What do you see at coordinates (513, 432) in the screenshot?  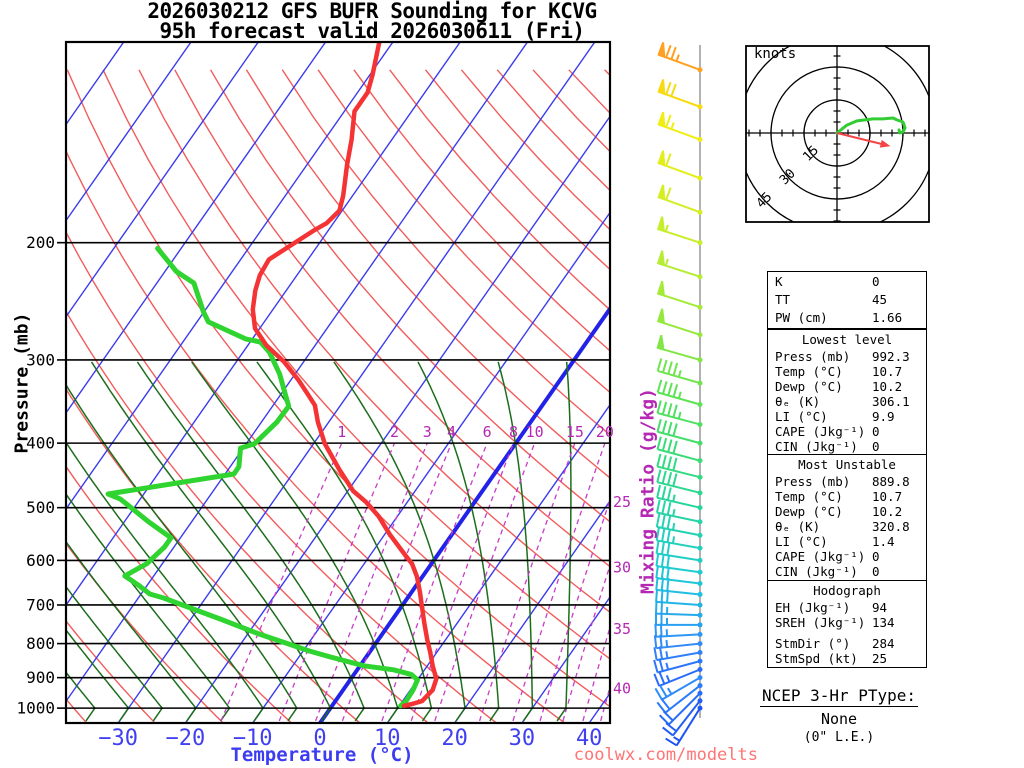 I see `mixing-ratio-label: 8` at bounding box center [513, 432].